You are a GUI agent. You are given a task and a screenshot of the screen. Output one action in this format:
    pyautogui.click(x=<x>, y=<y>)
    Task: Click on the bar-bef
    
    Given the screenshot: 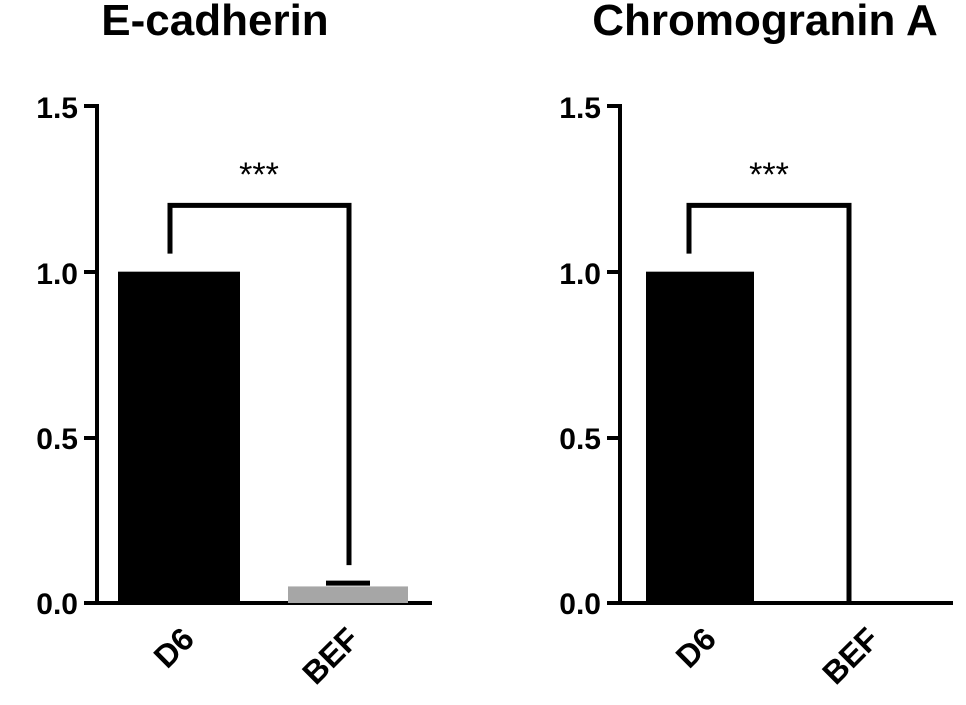 What is the action you would take?
    pyautogui.click(x=348, y=594)
    